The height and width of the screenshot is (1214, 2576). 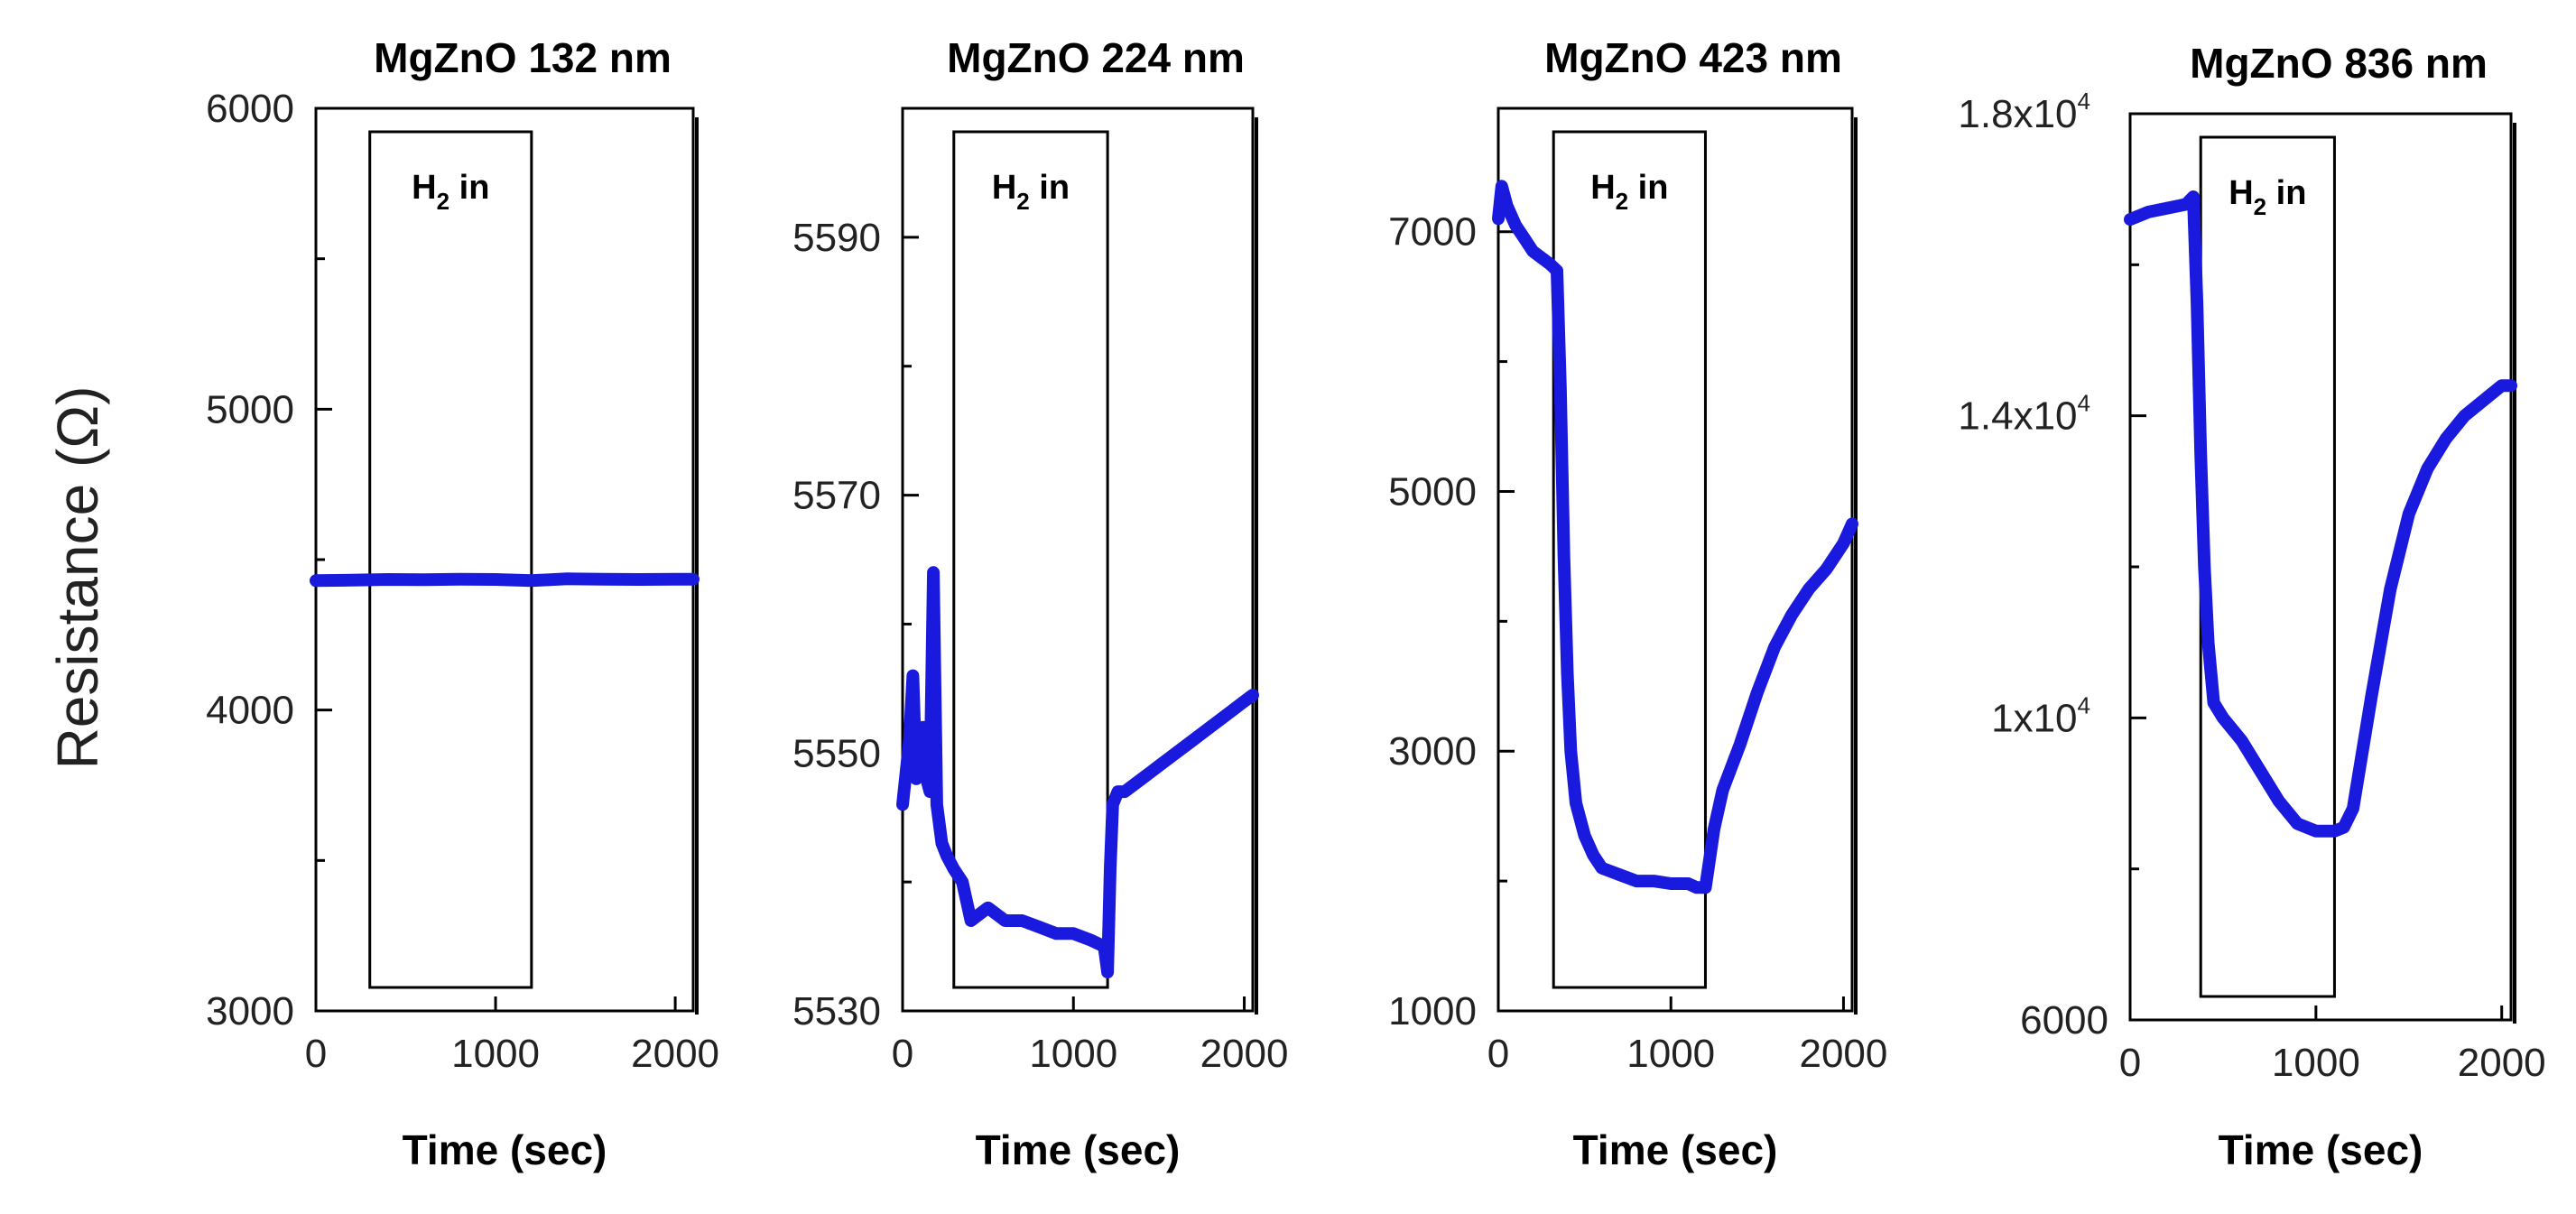 I want to click on y-tick-label: 5570, so click(x=836, y=496).